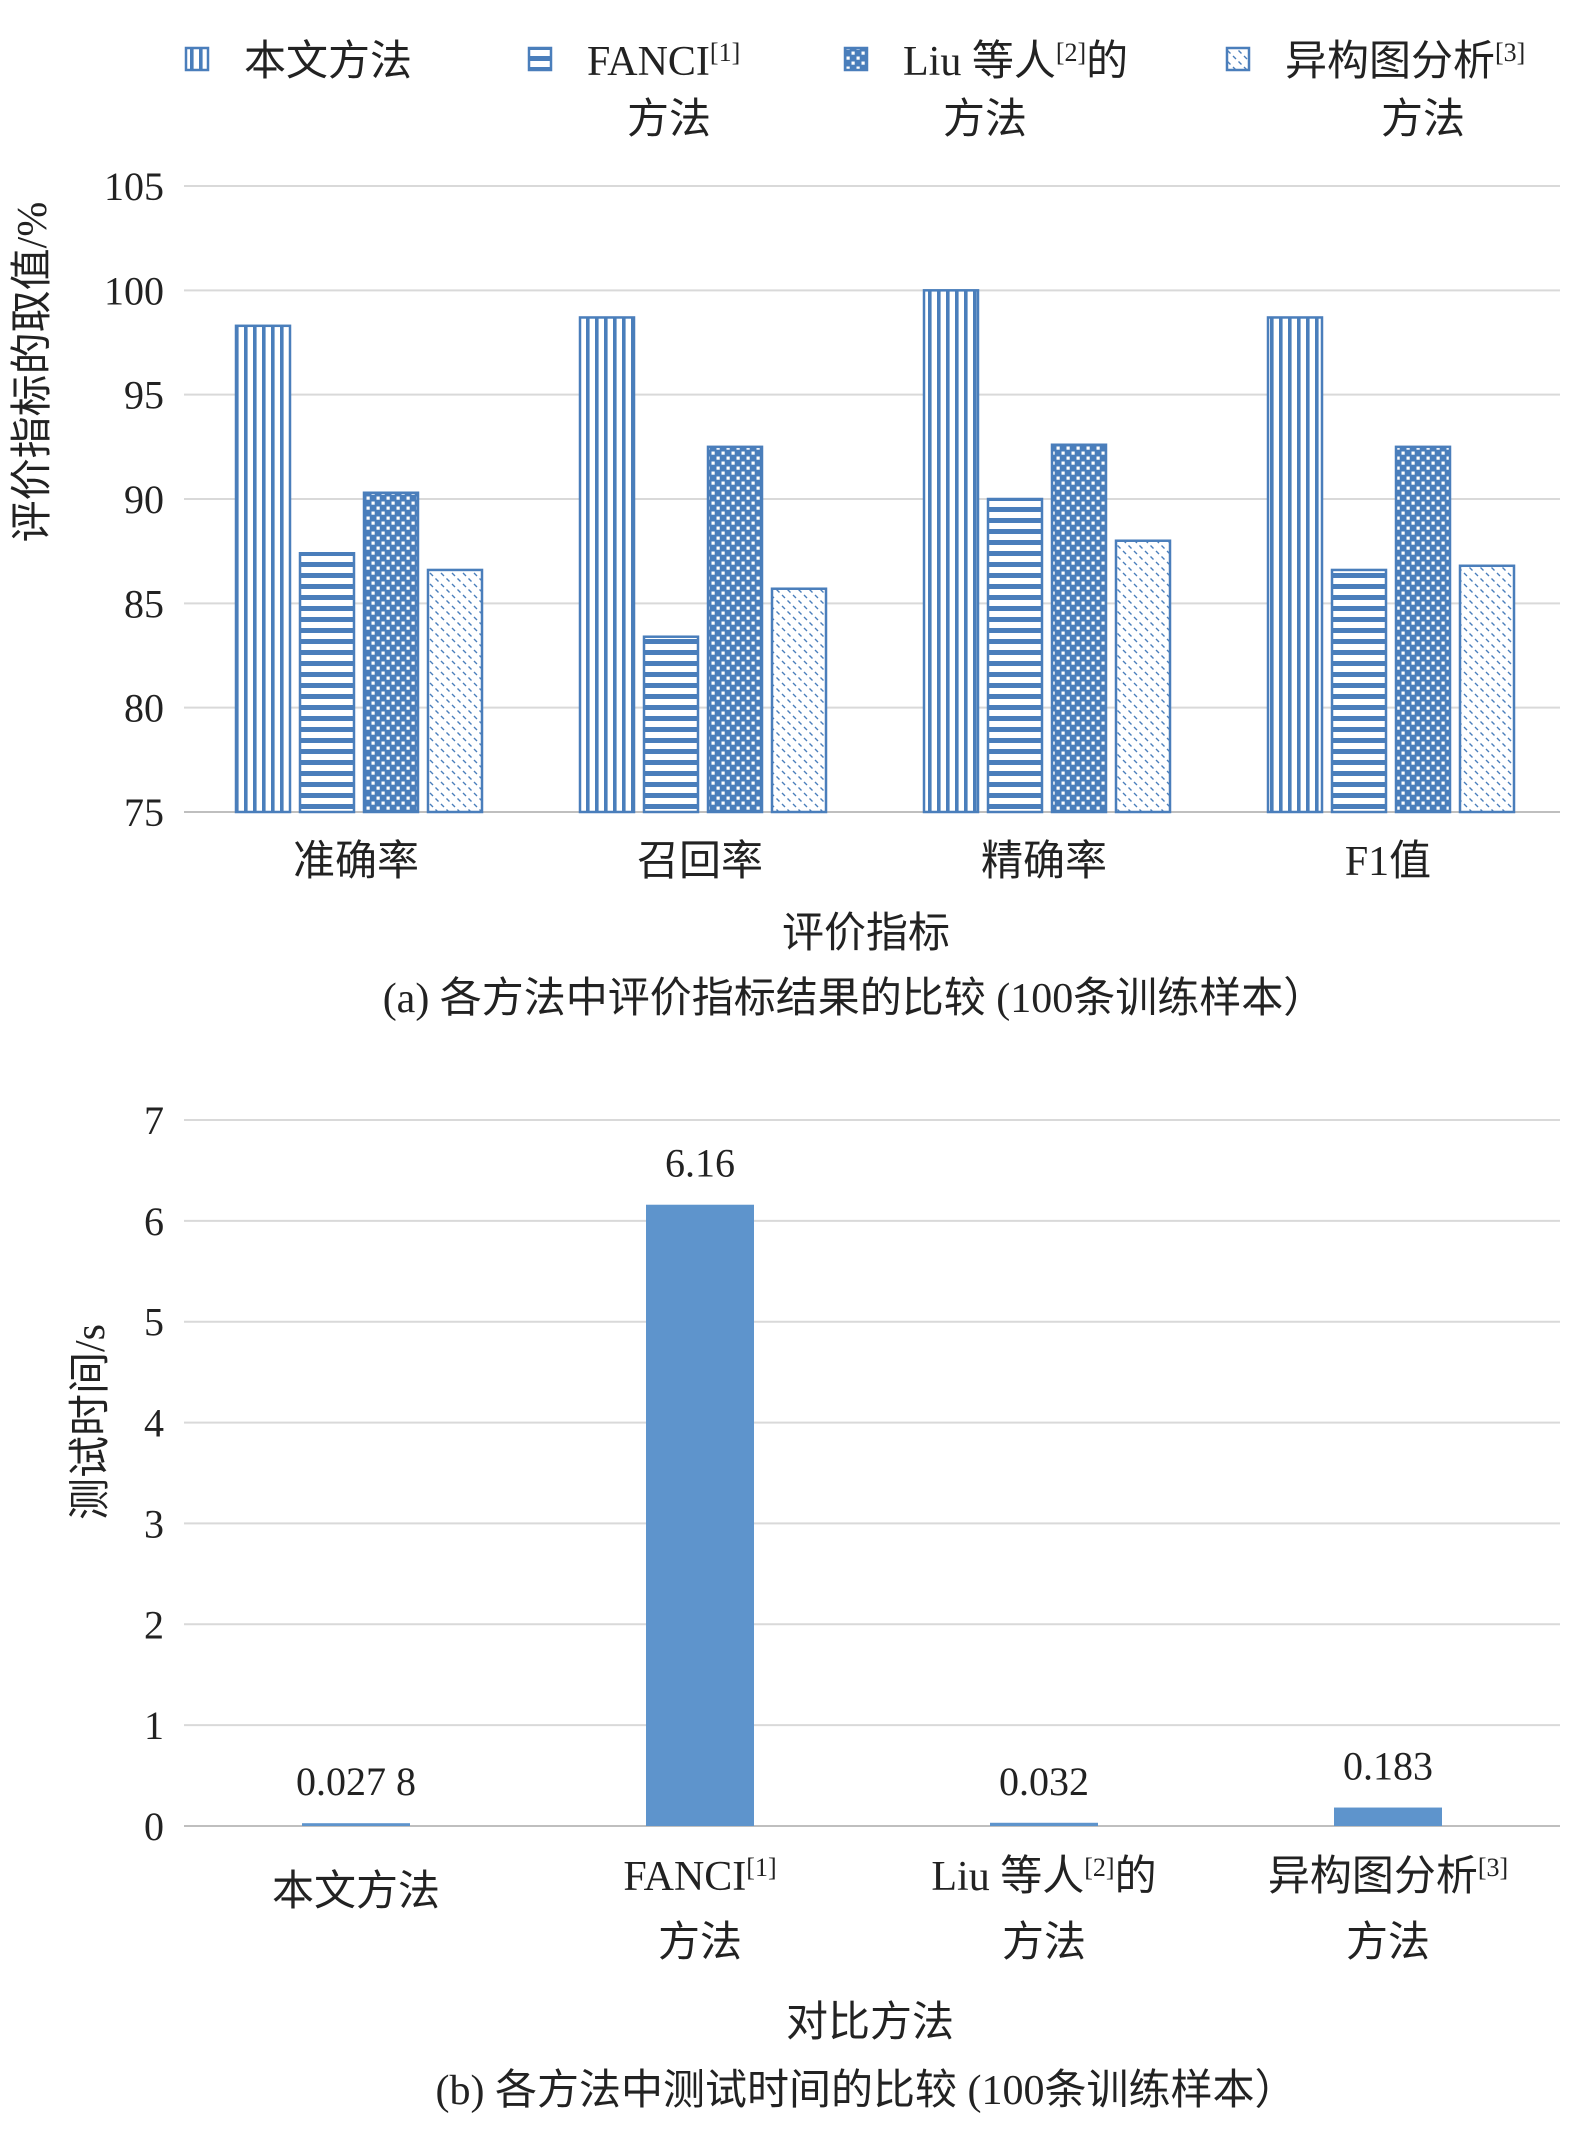  What do you see at coordinates (154, 1423) in the screenshot?
I see `chart-b-y-tick-label: 4` at bounding box center [154, 1423].